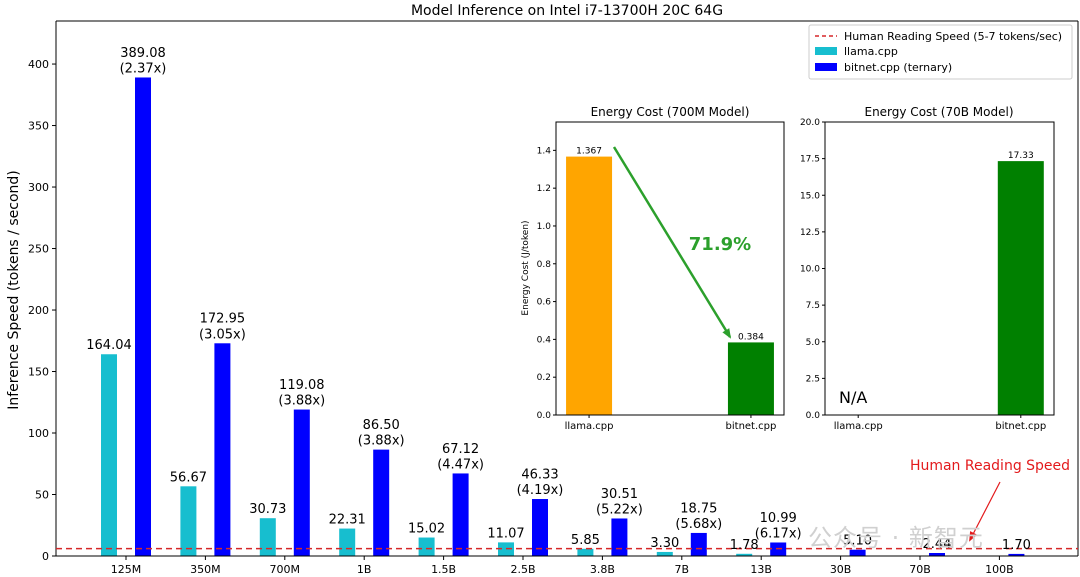 This screenshot has height=577, width=1080. What do you see at coordinates (38, 126) in the screenshot?
I see `main-y-tick-label: 350` at bounding box center [38, 126].